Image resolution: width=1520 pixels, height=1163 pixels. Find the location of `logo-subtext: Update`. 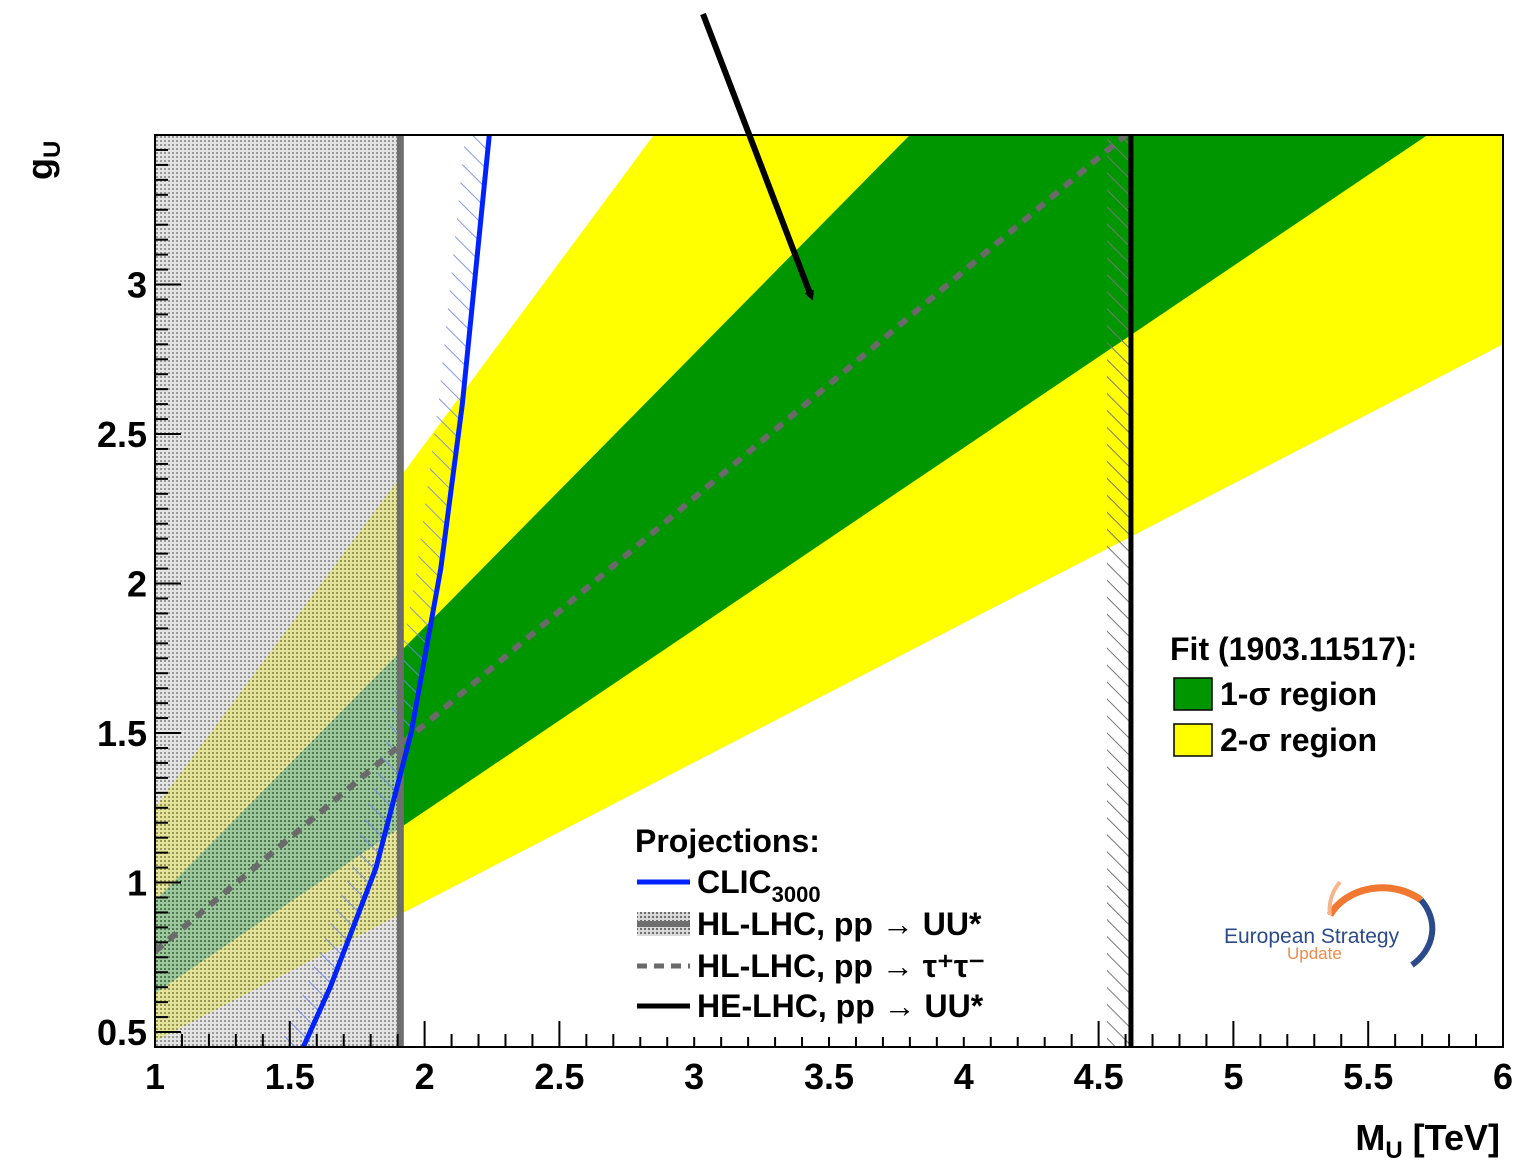

logo-subtext: Update is located at coordinates (1314, 953).